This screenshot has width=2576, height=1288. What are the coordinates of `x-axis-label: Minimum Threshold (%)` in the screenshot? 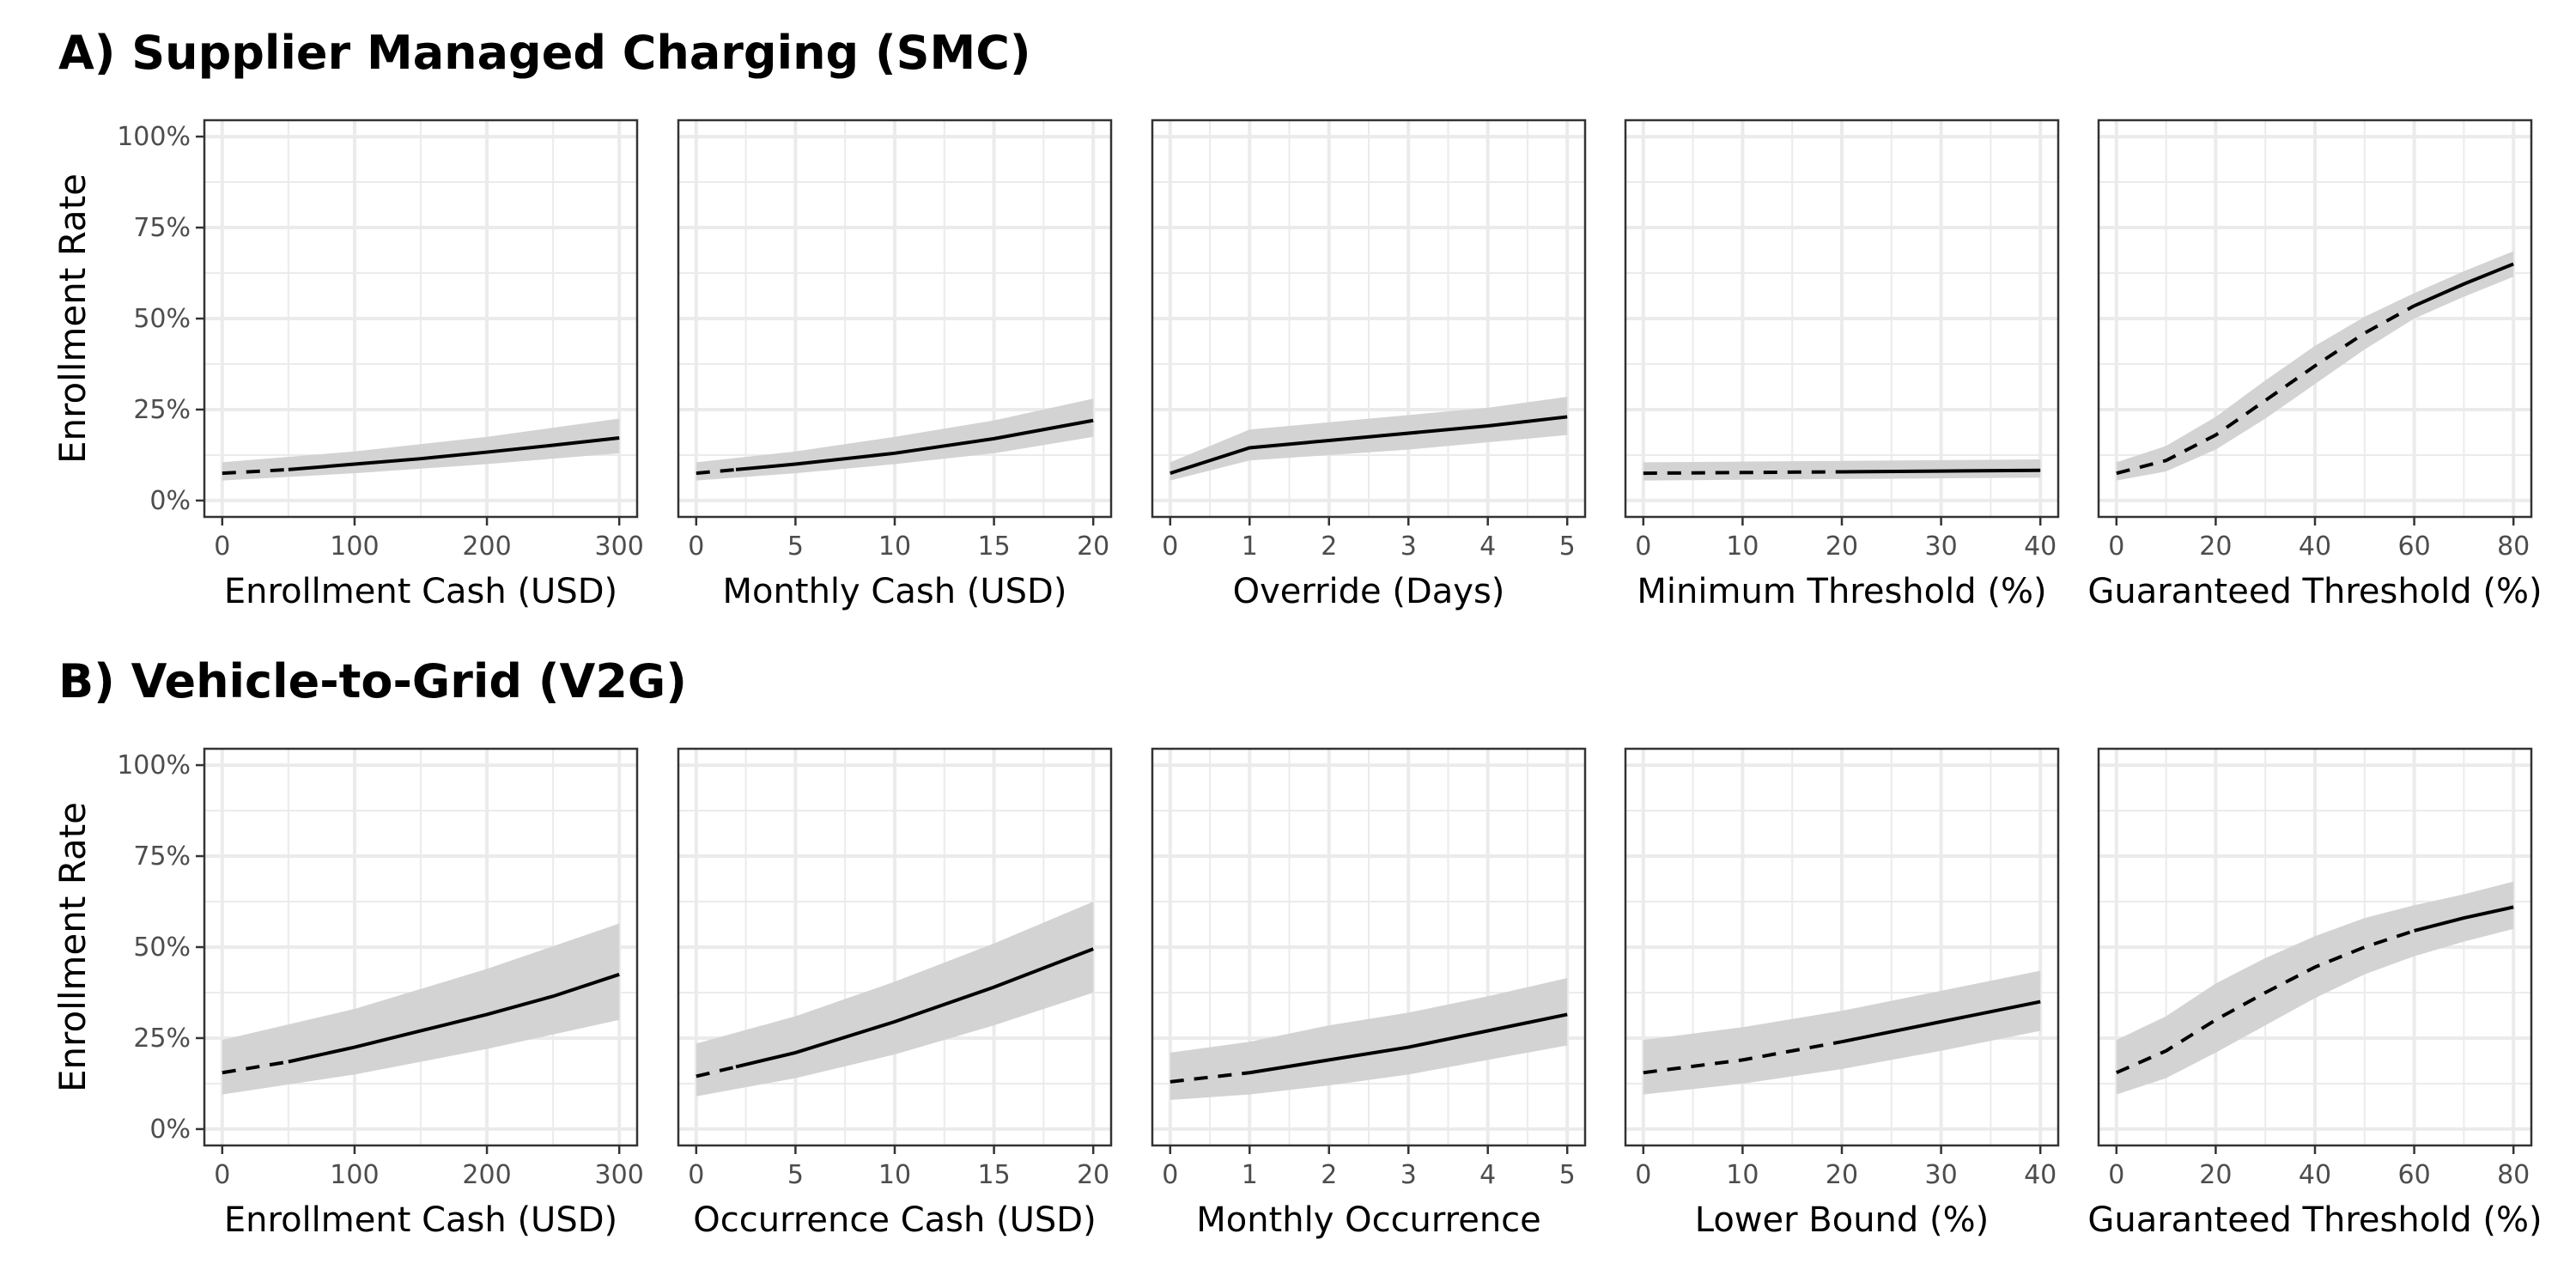 It's located at (1842, 591).